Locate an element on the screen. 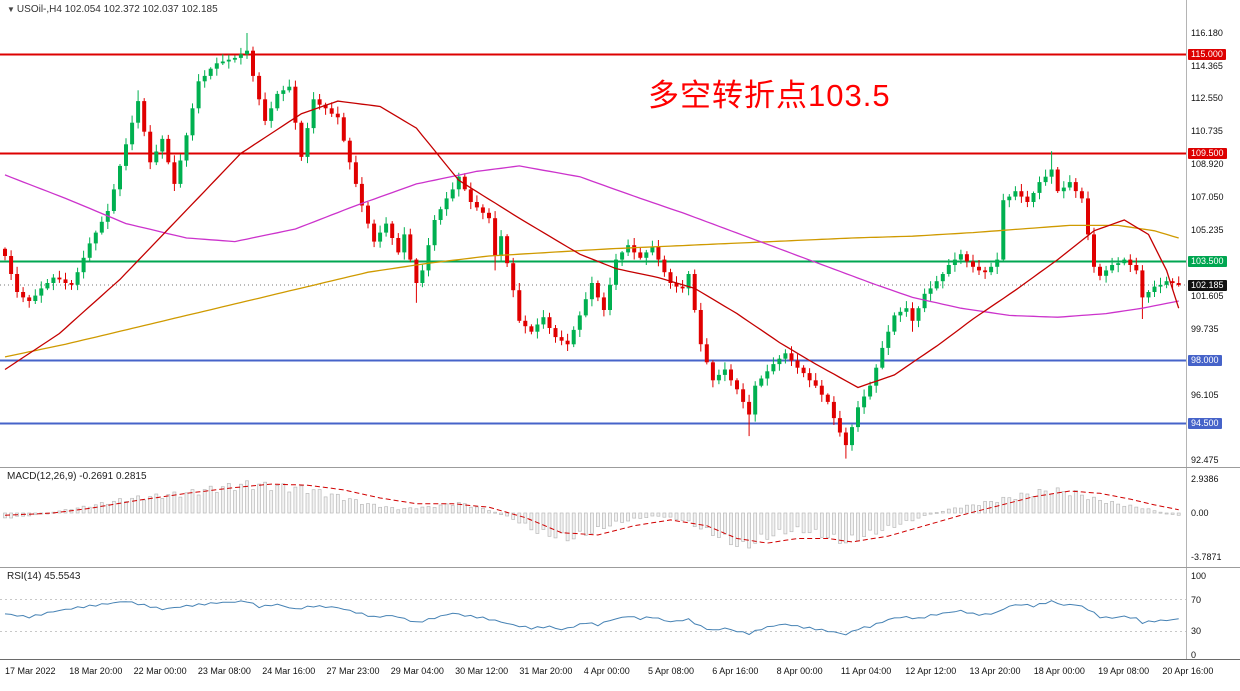 This screenshot has height=691, width=1240. time-axis-label: 27 Mar 23:00 is located at coordinates (353, 671).